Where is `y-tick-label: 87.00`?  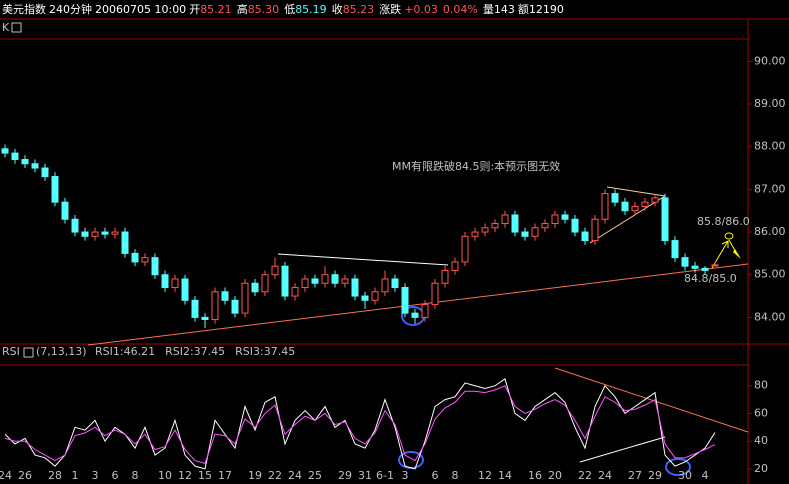
y-tick-label: 87.00 is located at coordinates (770, 188).